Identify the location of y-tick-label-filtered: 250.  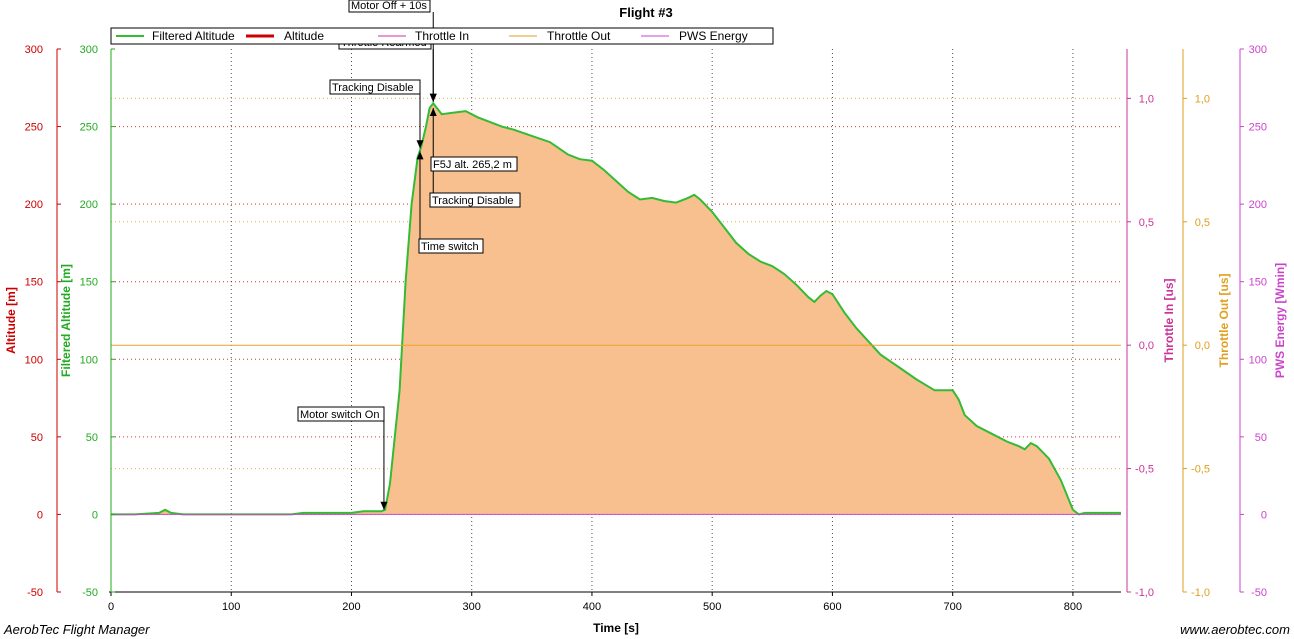
(89, 128).